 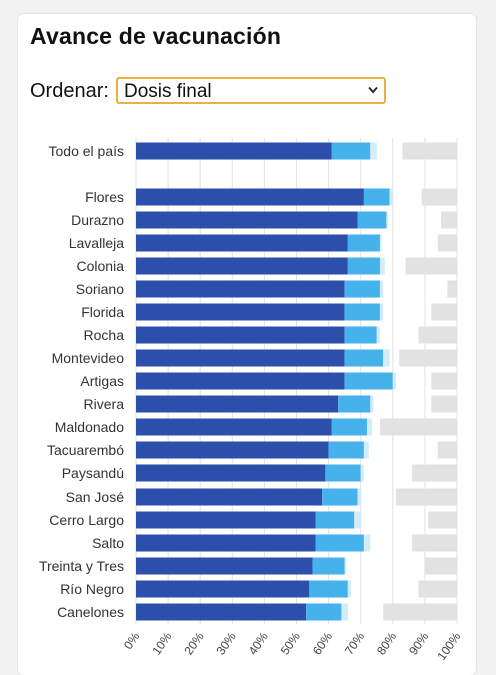 What do you see at coordinates (93, 473) in the screenshot?
I see `region-label: Paysandú` at bounding box center [93, 473].